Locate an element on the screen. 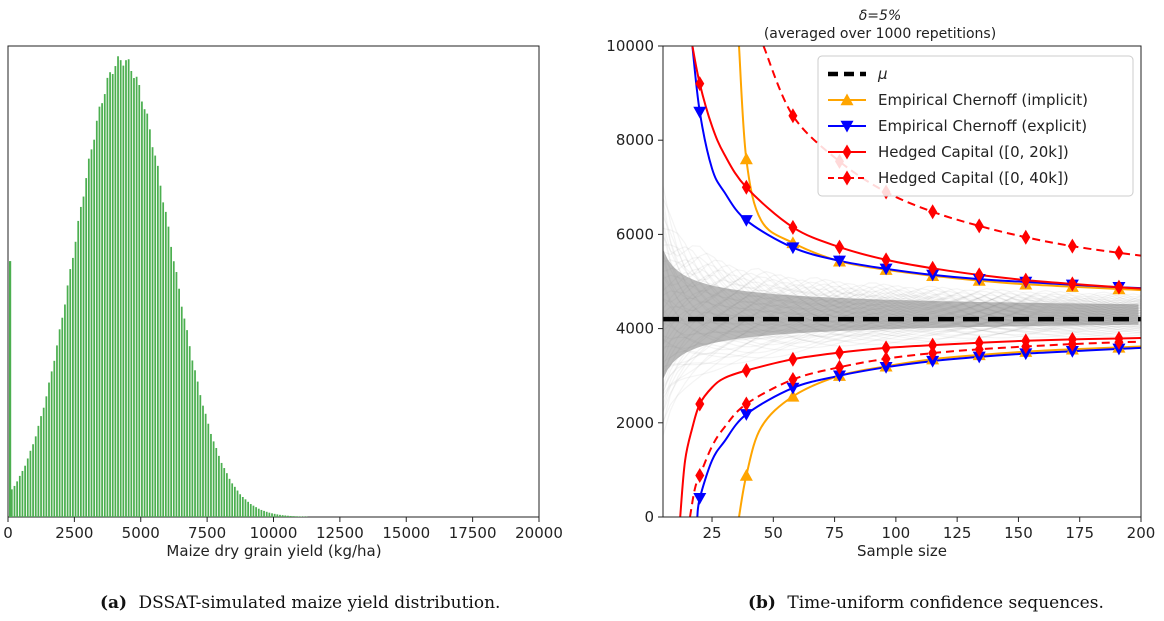 The height and width of the screenshot is (621, 1164). histogram-x-axis-label: Maize dry grain yield (kg/ha) is located at coordinates (273, 551).